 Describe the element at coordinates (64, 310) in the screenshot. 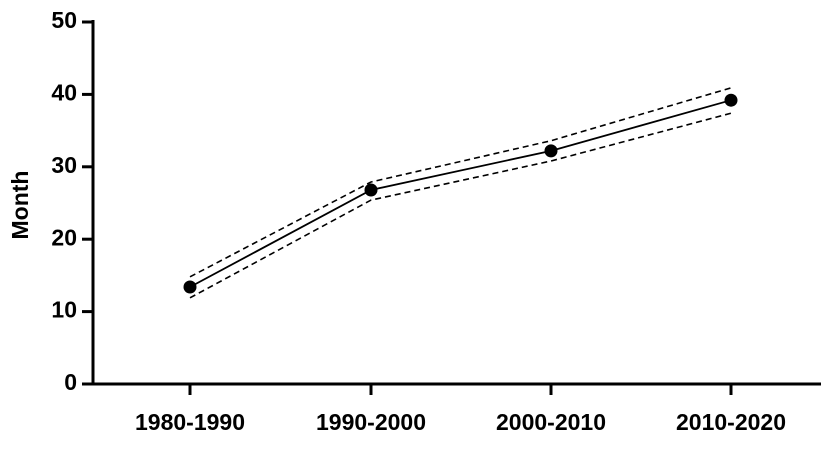

I see `y-tick-label: 10` at that location.